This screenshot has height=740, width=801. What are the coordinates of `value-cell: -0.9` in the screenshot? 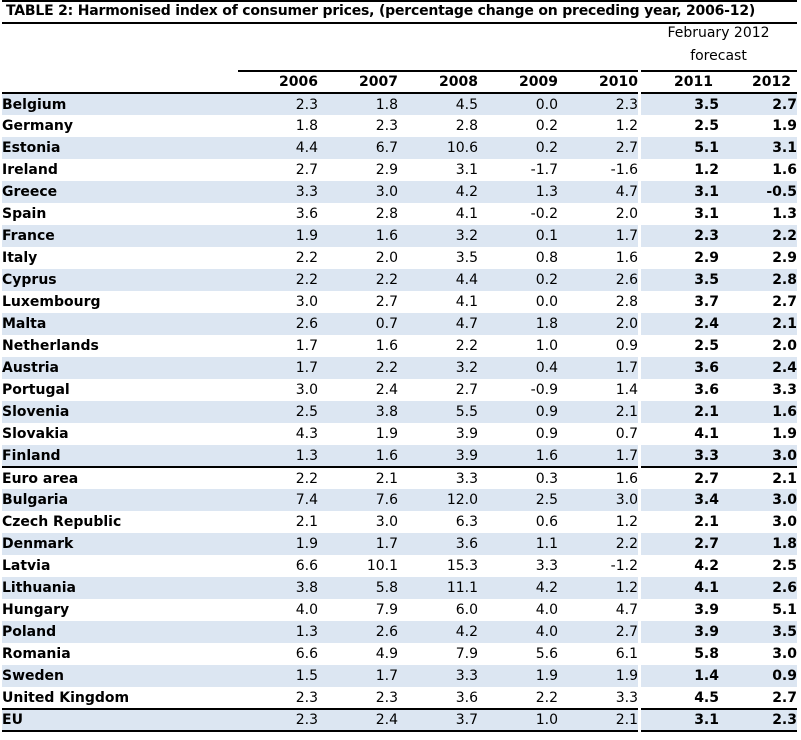 It's located at (544, 390).